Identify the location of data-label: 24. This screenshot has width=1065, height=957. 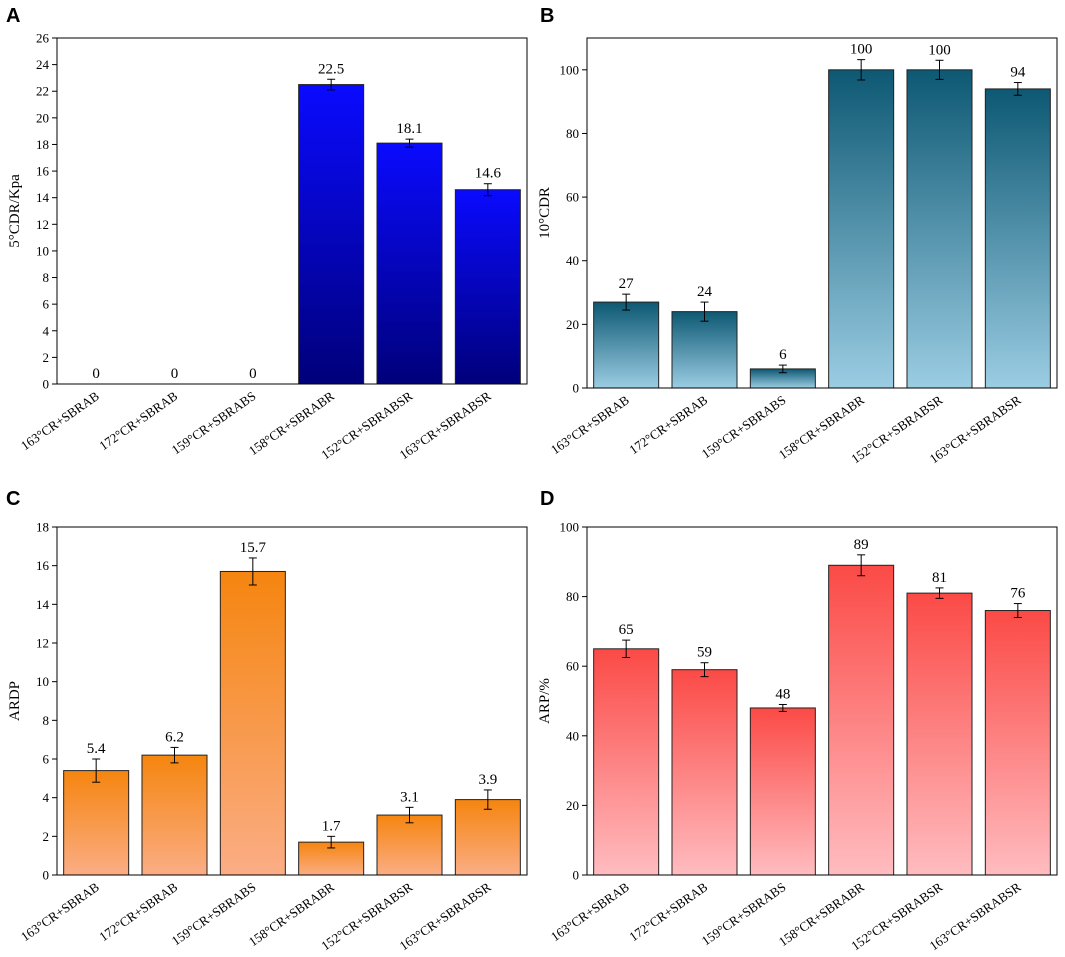
(705, 292).